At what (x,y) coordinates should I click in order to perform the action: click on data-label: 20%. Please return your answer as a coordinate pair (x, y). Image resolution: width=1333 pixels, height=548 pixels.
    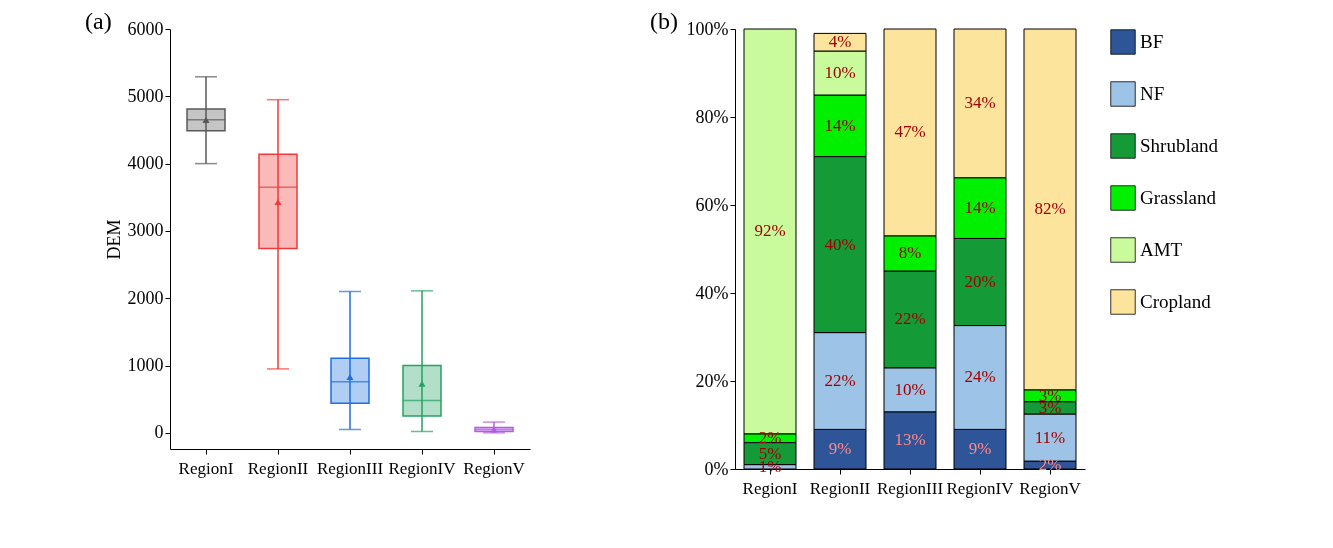
    Looking at the image, I should click on (980, 281).